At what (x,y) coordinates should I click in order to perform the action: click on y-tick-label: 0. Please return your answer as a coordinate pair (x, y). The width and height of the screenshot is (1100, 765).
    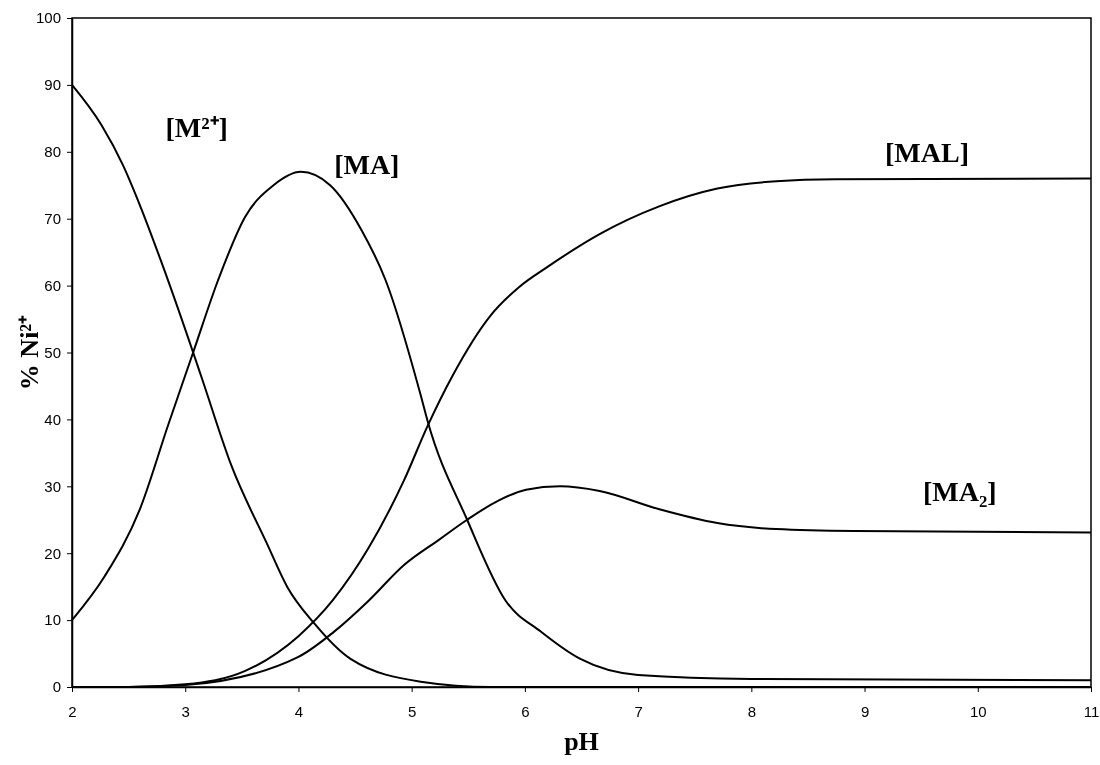
    Looking at the image, I should click on (56, 687).